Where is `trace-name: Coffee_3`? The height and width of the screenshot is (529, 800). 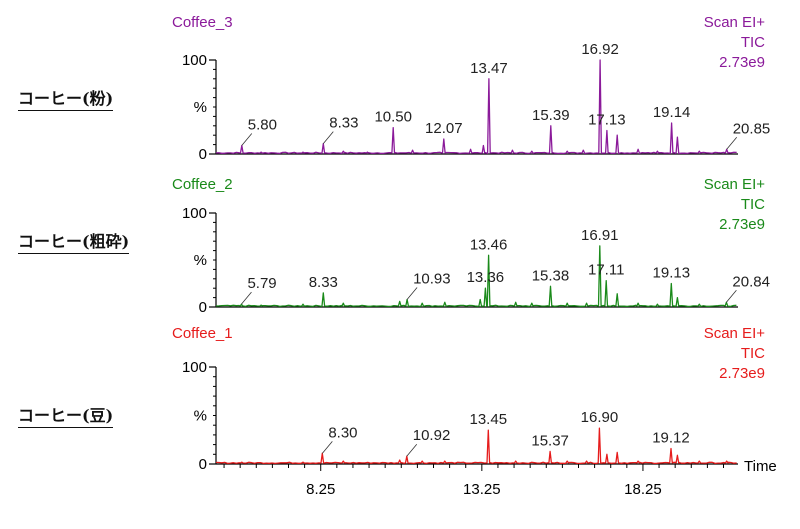 trace-name: Coffee_3 is located at coordinates (202, 22).